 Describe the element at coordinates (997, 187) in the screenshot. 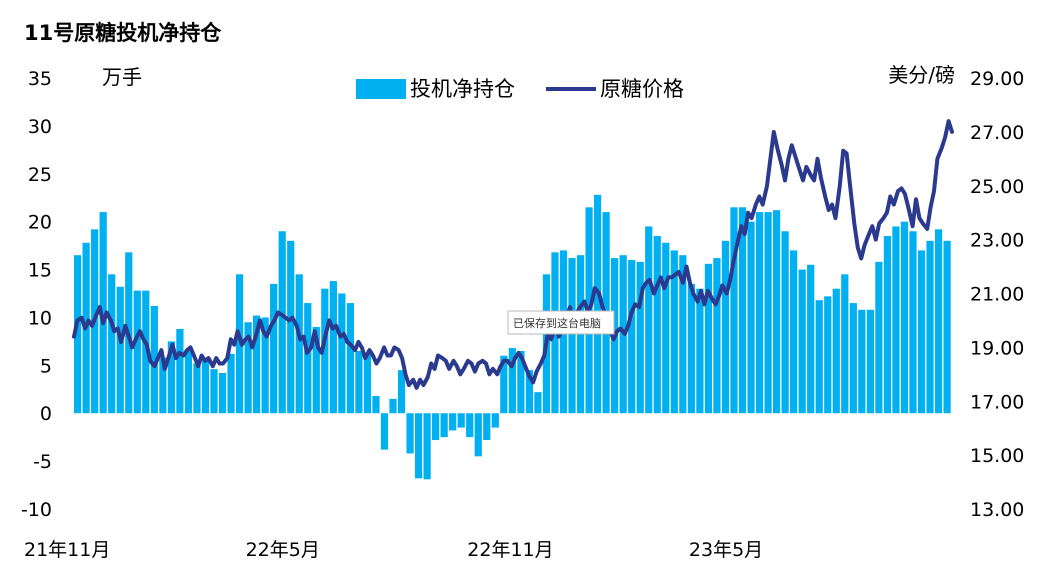

I see `right-tick-label: 25.00` at that location.